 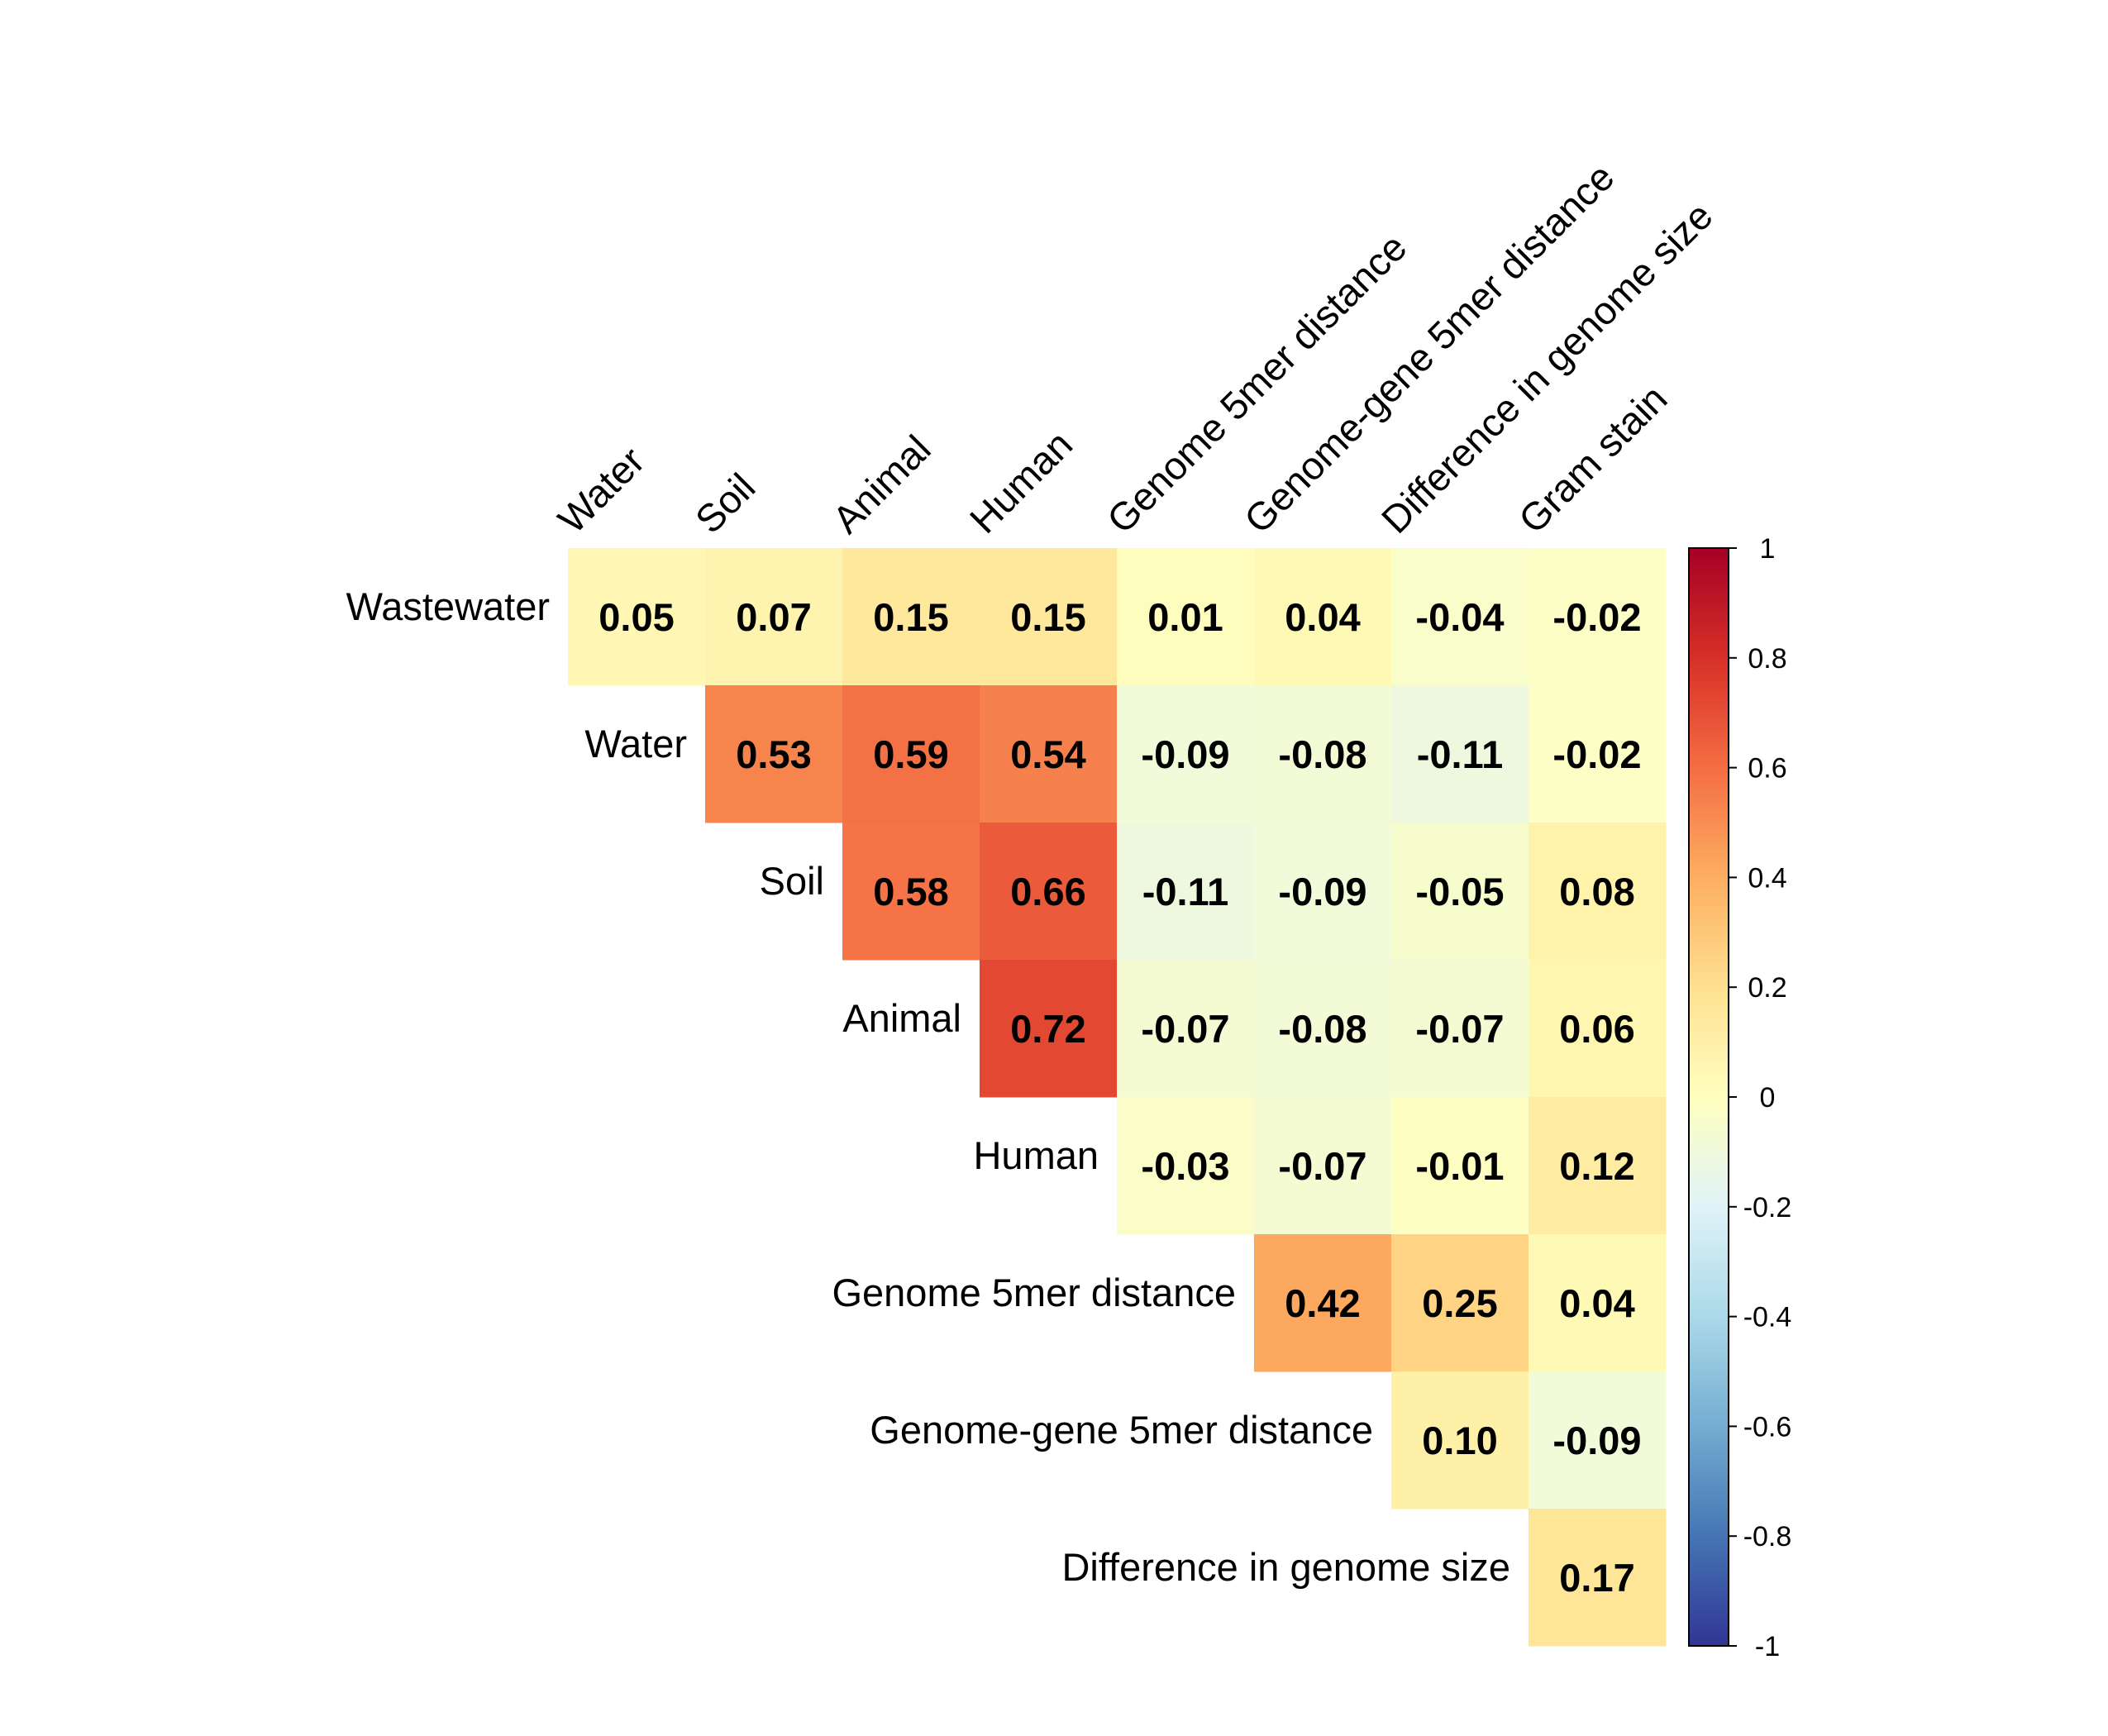 I want to click on colorbar-tick-label: -0.4, so click(x=1767, y=1317).